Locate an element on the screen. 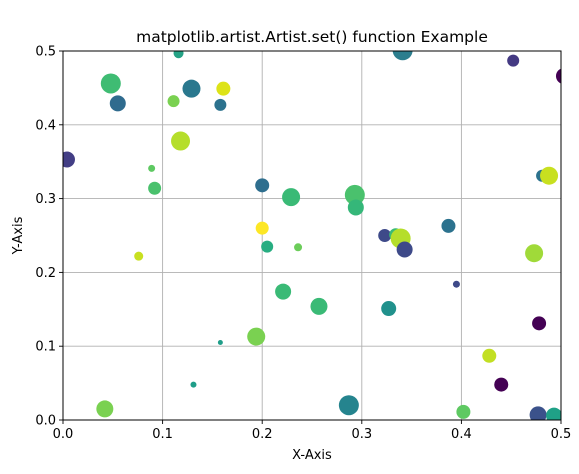 The height and width of the screenshot is (474, 579). x-tick-label: 0.2 is located at coordinates (262, 434).